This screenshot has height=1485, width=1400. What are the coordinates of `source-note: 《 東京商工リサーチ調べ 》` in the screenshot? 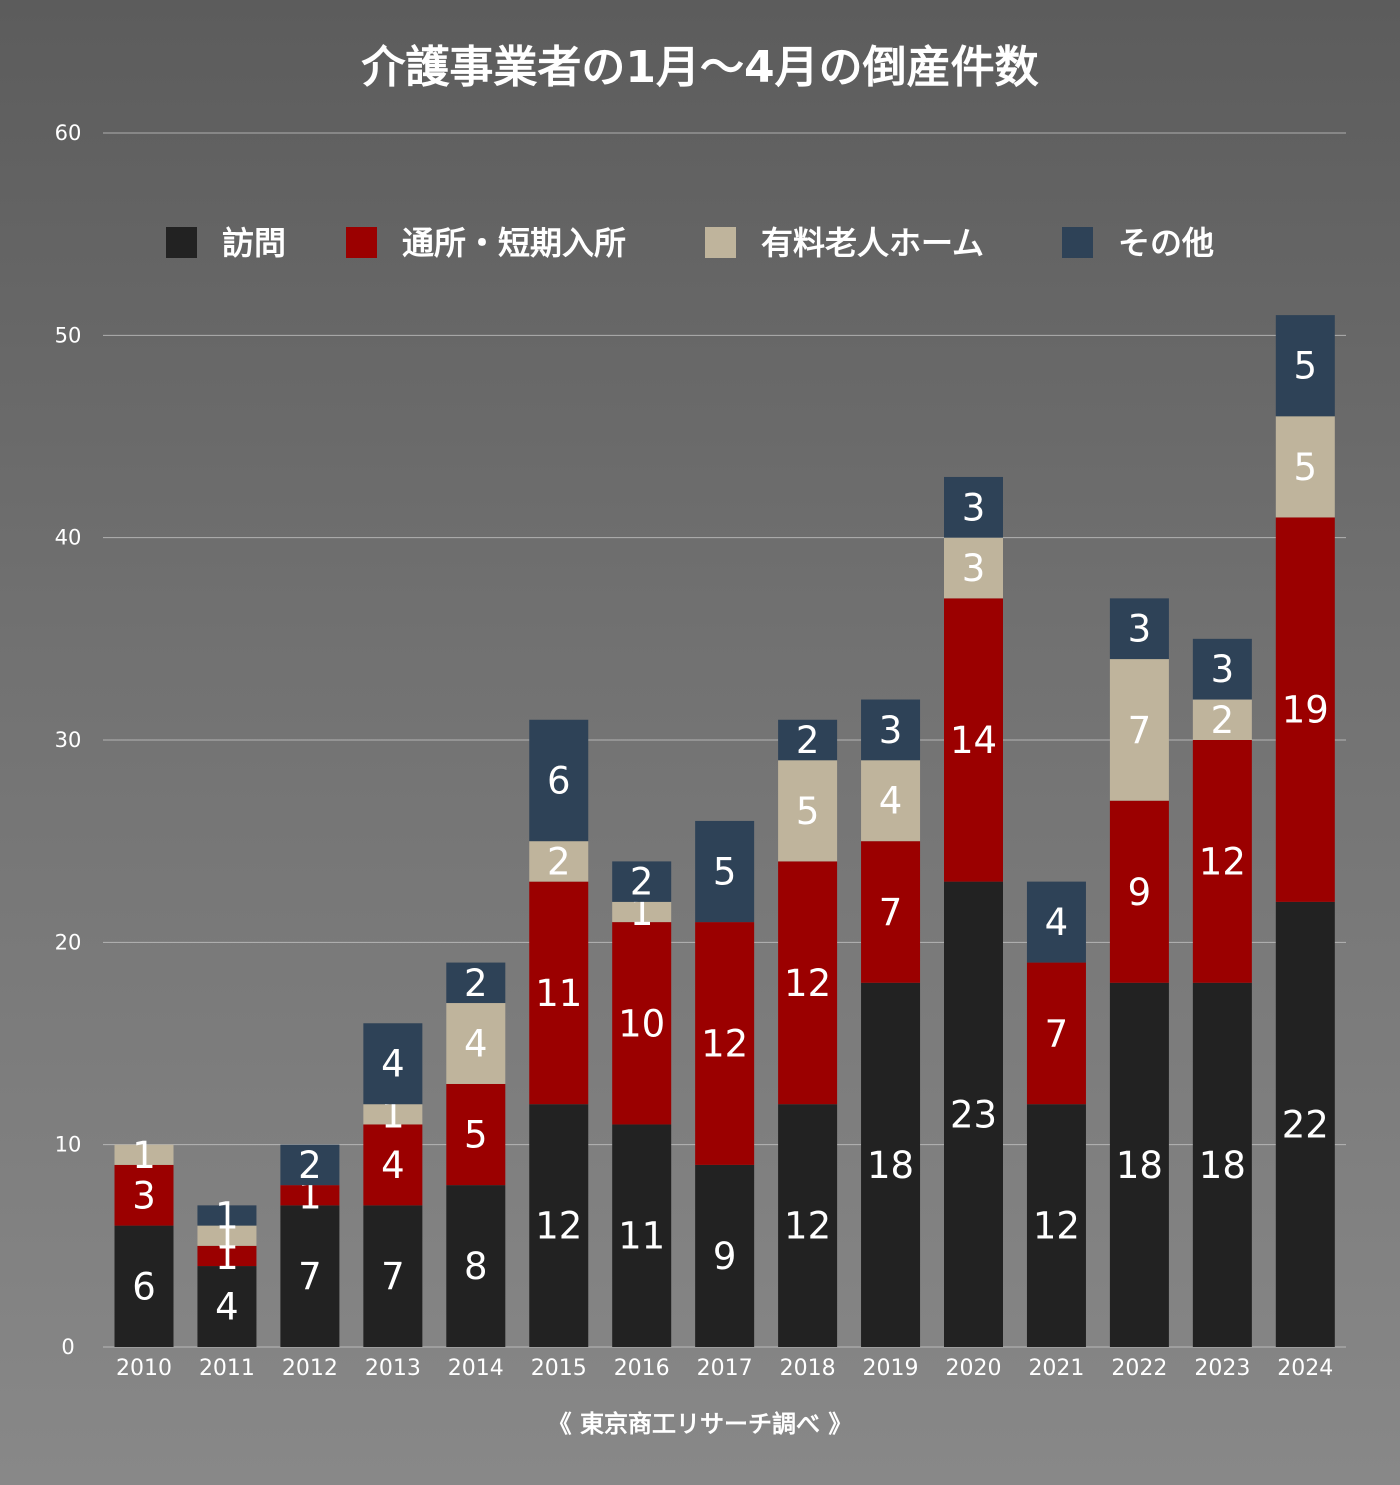 It's located at (700, 1424).